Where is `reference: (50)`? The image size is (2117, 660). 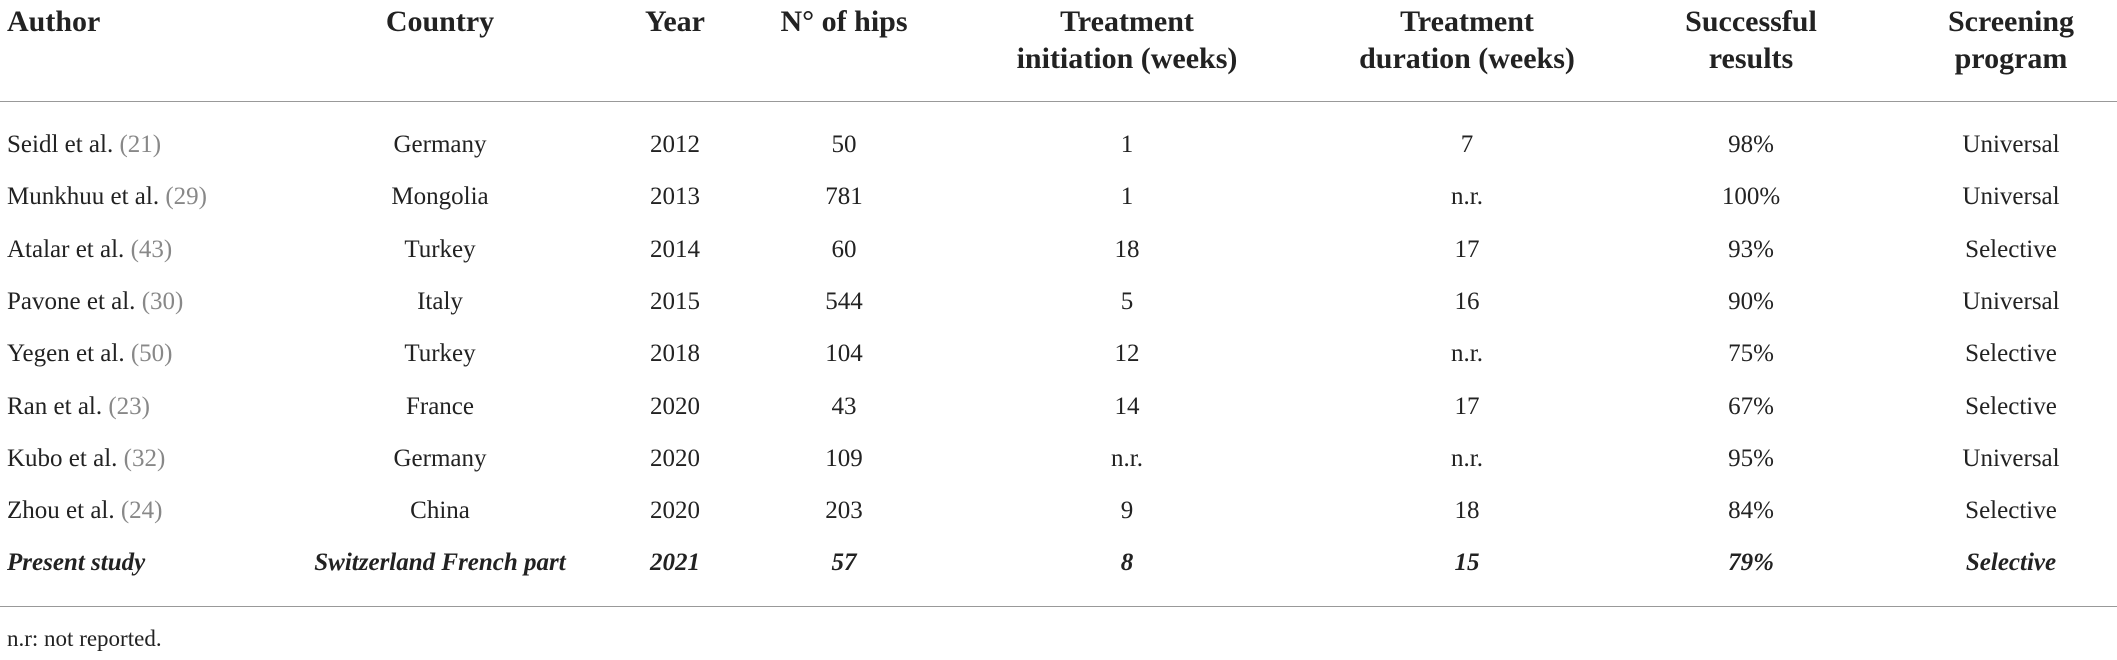 reference: (50) is located at coordinates (151, 354).